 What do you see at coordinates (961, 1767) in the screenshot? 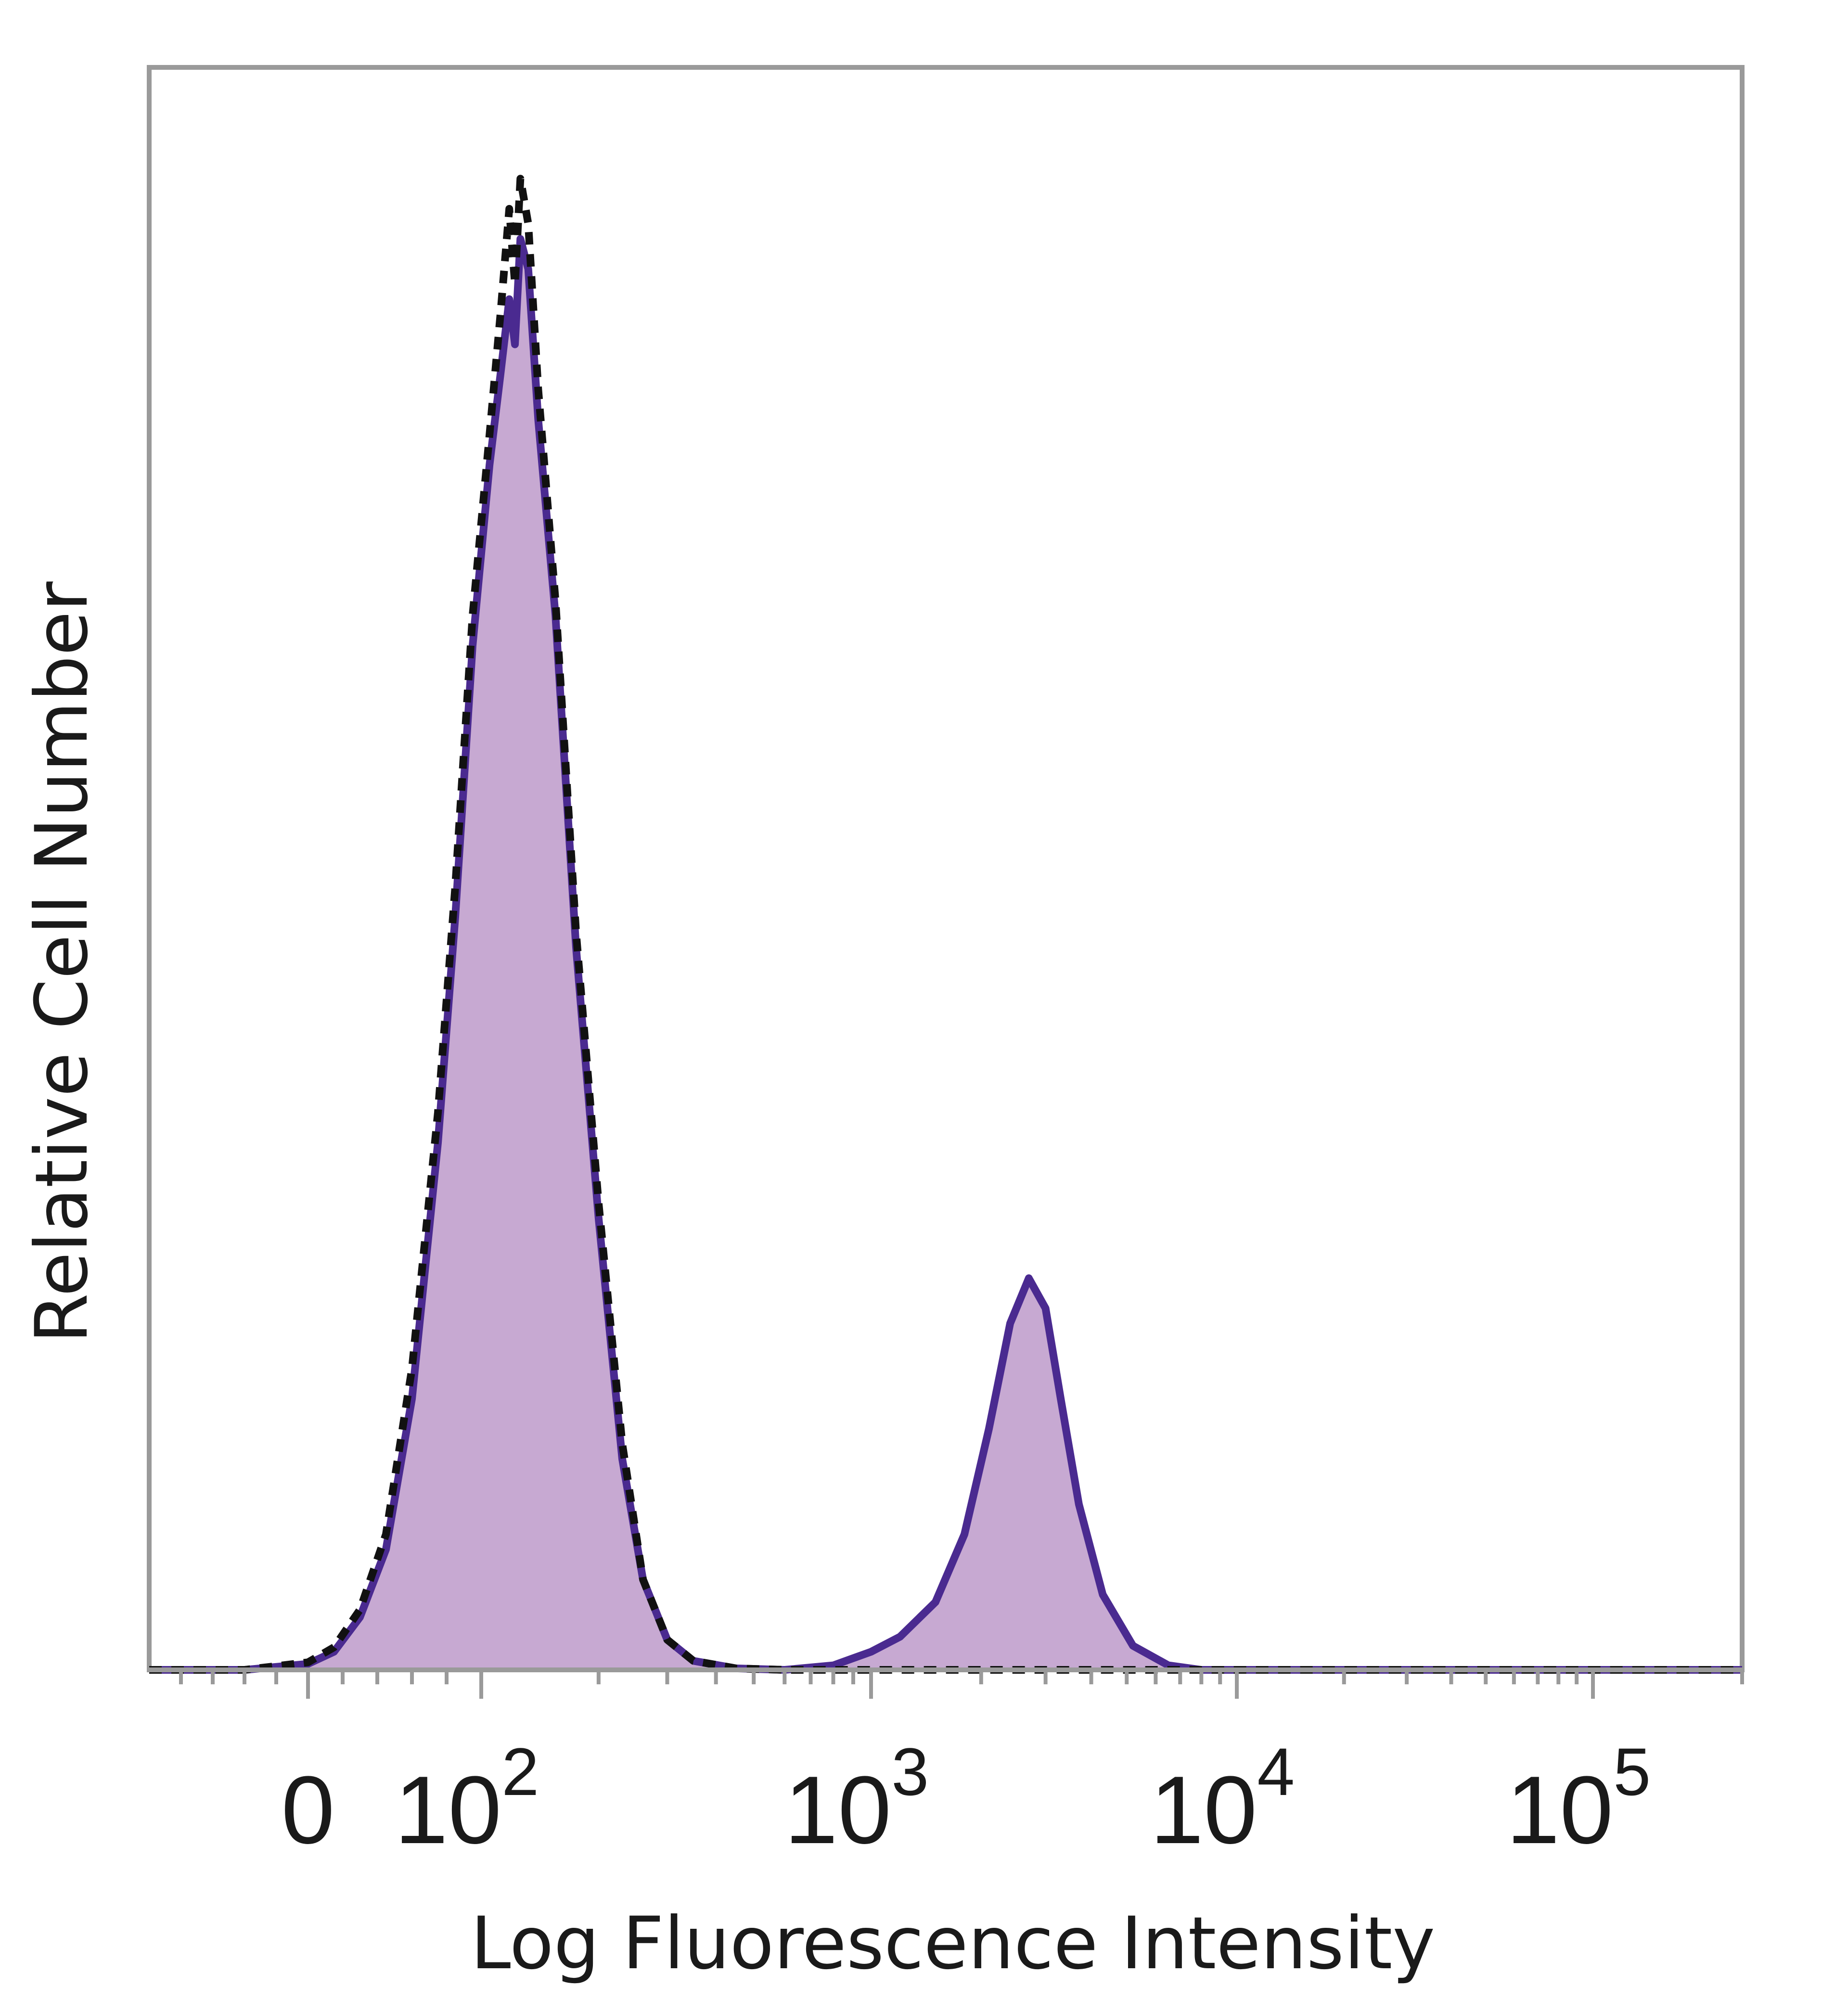
I see `x-axis-ticks: 0 10² 10³ 10⁴ 10⁵` at bounding box center [961, 1767].